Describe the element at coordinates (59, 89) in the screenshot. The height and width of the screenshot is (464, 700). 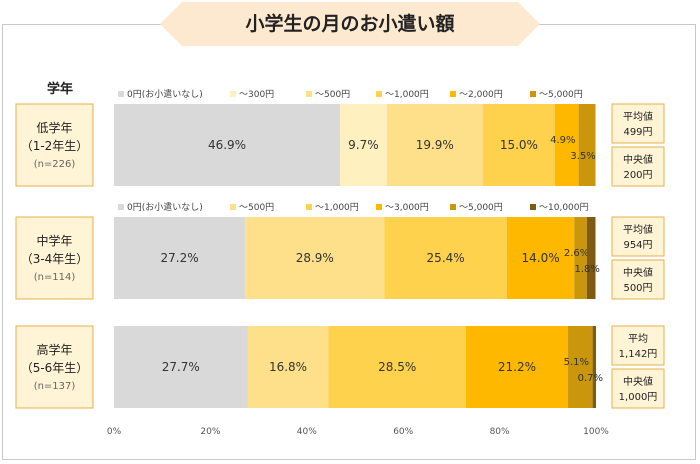
I see `grade-header: 学年` at that location.